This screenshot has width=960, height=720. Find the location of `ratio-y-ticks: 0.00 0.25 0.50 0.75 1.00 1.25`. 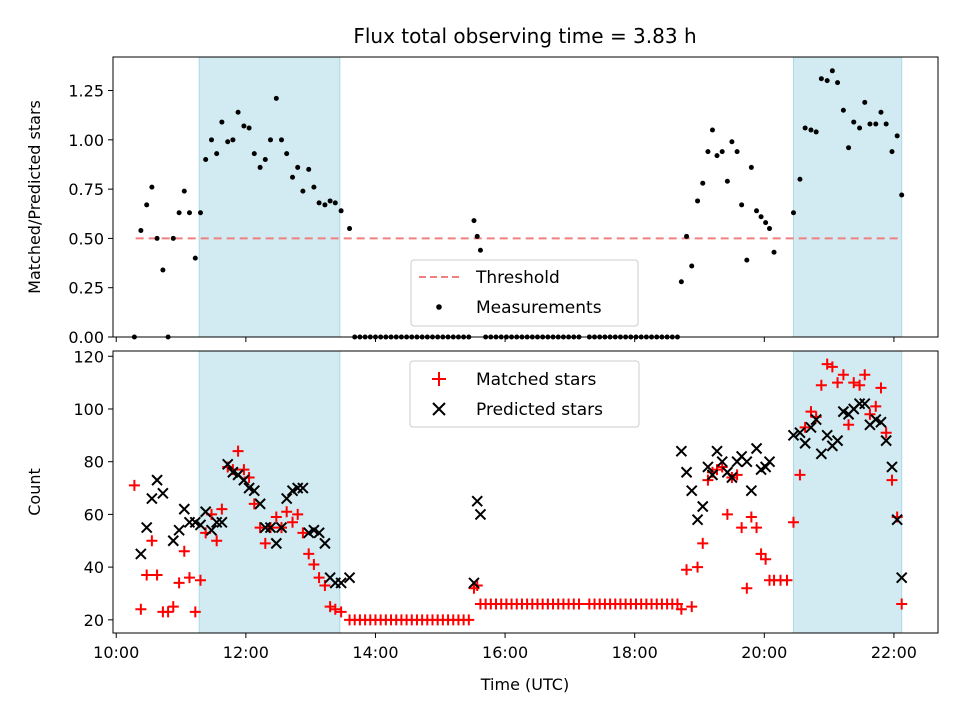

ratio-y-ticks: 0.00 0.25 0.50 0.75 1.00 1.25 is located at coordinates (90, 214).